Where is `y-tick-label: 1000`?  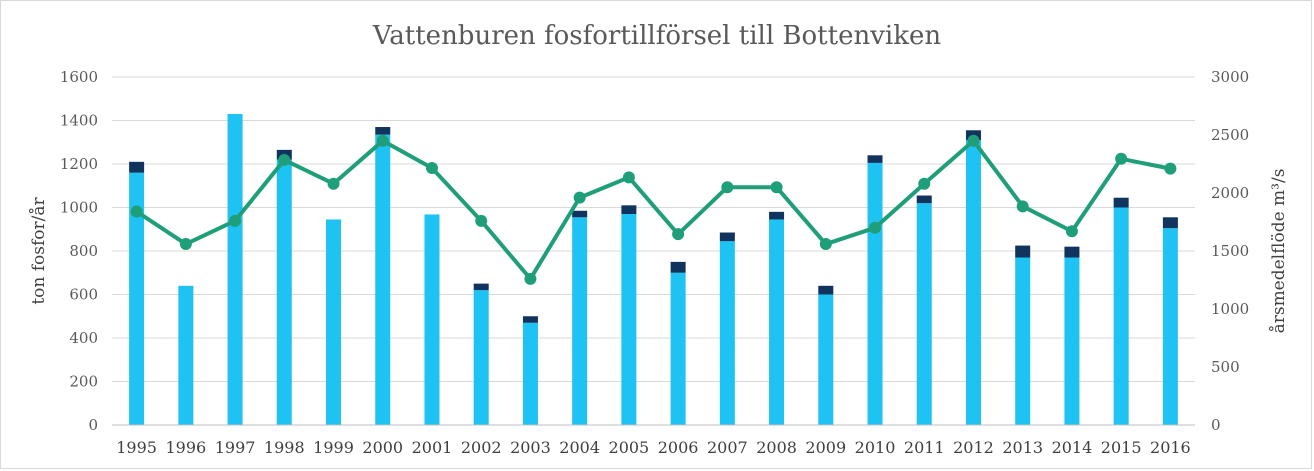 y-tick-label: 1000 is located at coordinates (79, 208).